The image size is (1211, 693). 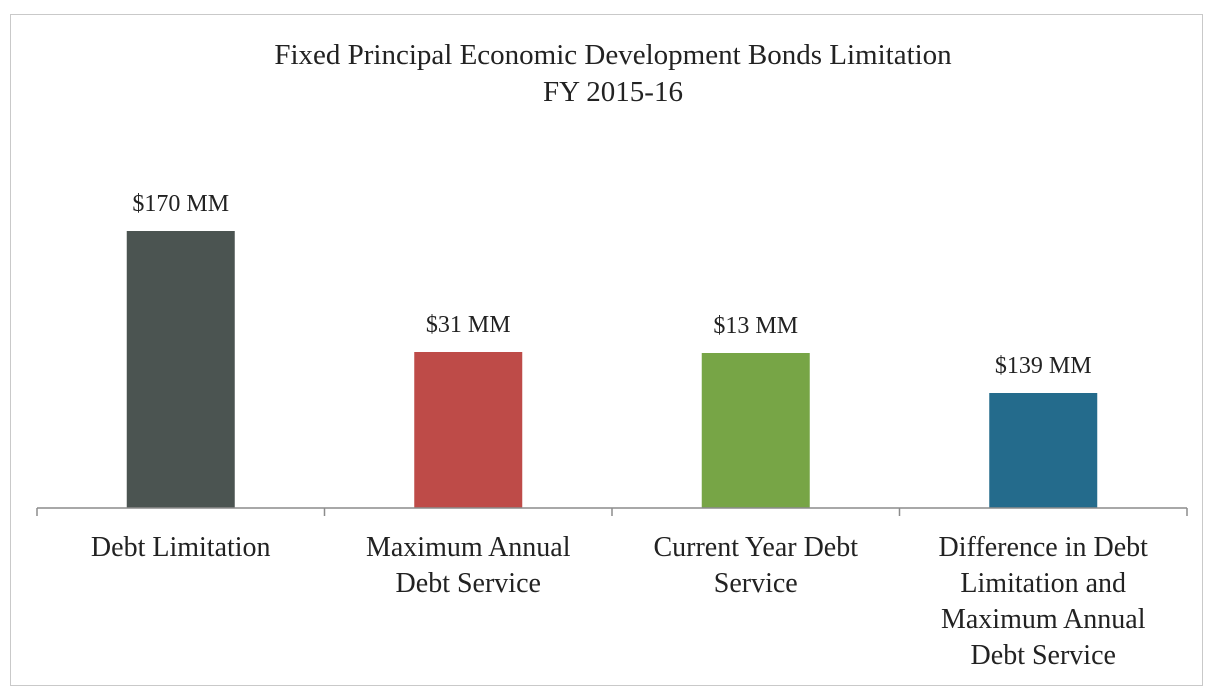 I want to click on category-label-4: Debt Service, so click(x=1043, y=655).